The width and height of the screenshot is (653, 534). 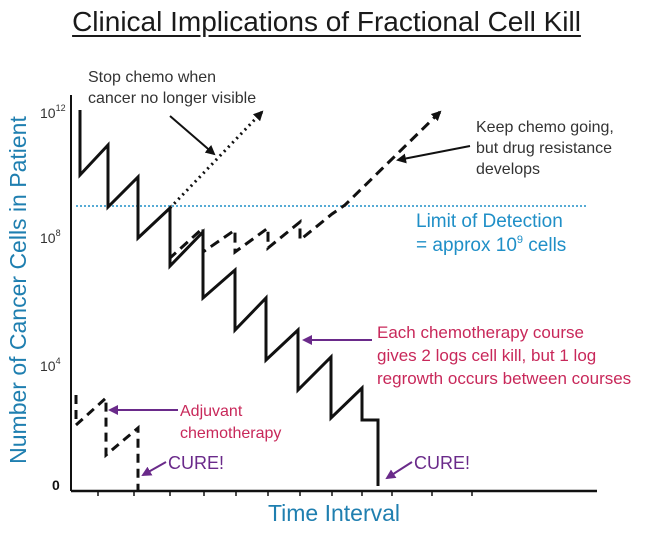 What do you see at coordinates (442, 463) in the screenshot?
I see `cure-text-2: CURE!` at bounding box center [442, 463].